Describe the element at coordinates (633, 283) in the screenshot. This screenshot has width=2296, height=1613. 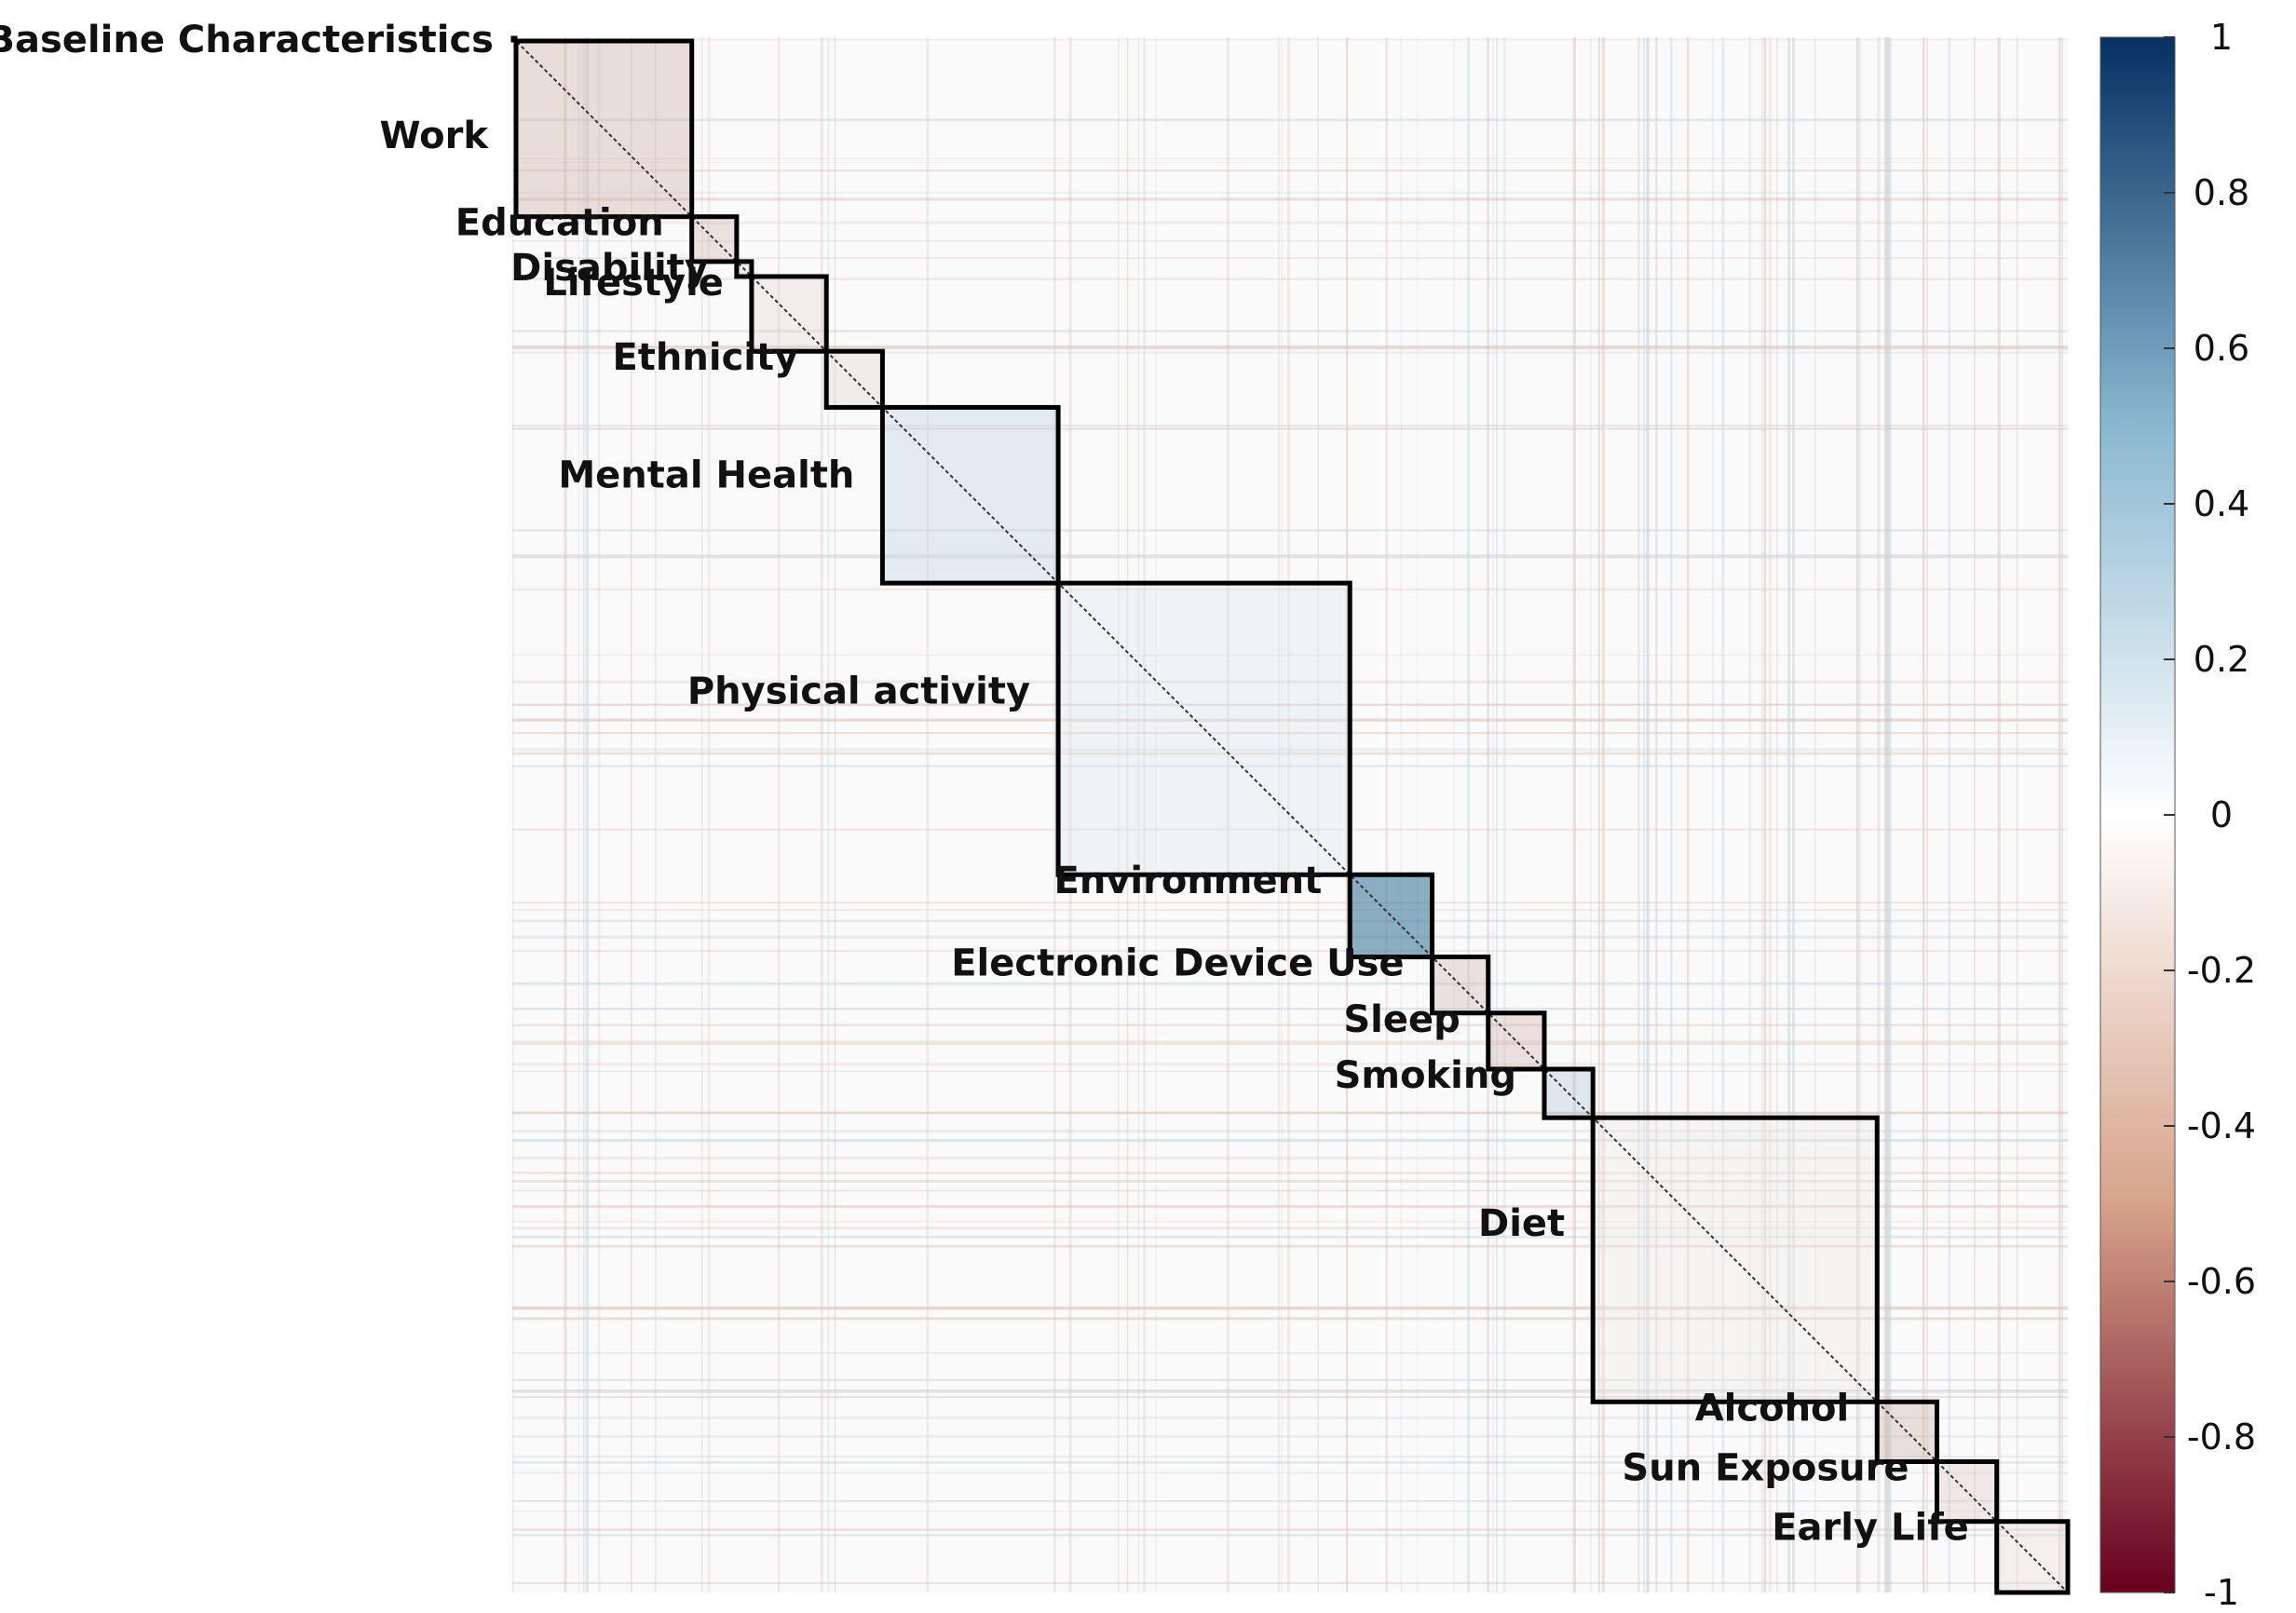
I see `block-label: Lifestyle` at that location.